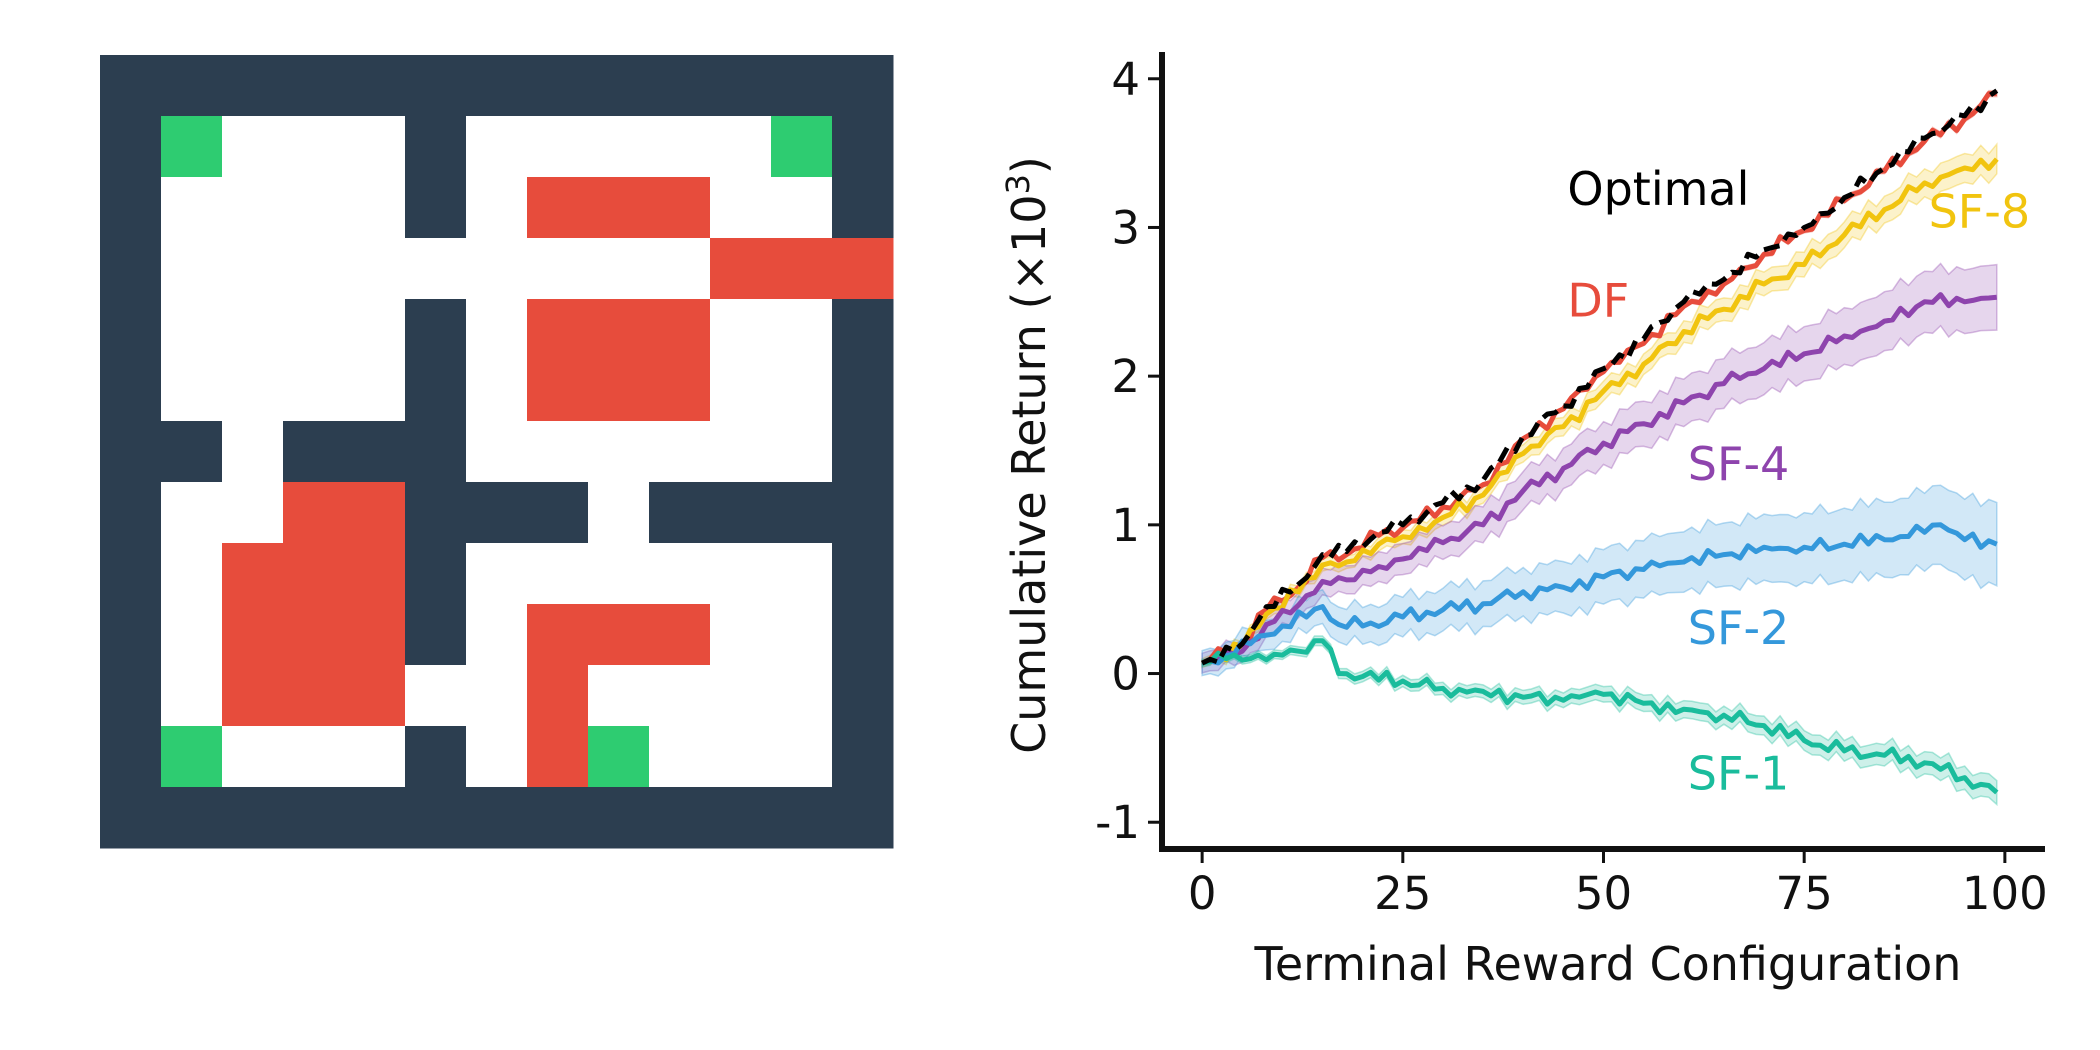 The width and height of the screenshot is (2100, 1050). What do you see at coordinates (1128, 451) in the screenshot?
I see `y-ticks: -1 0 1 2 3 4` at bounding box center [1128, 451].